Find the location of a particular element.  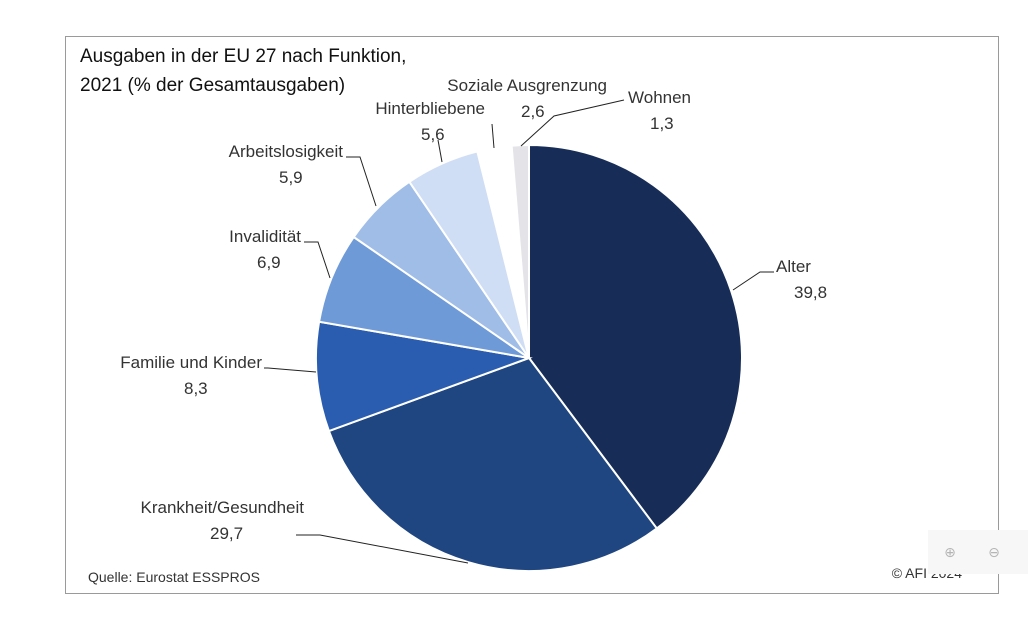

zoom-controls: ⊕ ⊖ is located at coordinates (978, 552).